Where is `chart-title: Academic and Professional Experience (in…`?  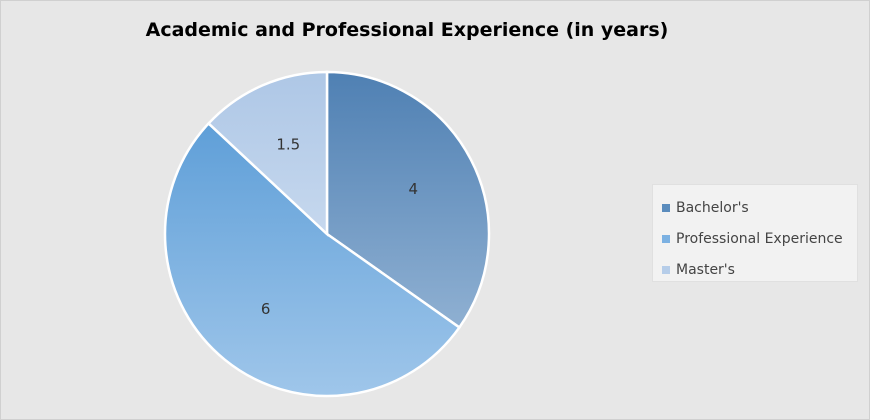
chart-title: Academic and Professional Experience (in… is located at coordinates (407, 30).